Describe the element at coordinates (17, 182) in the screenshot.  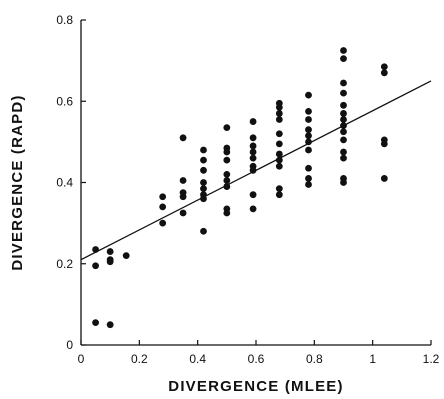
I see `y-axis-title: DIVERGENCE (RAPD)` at that location.